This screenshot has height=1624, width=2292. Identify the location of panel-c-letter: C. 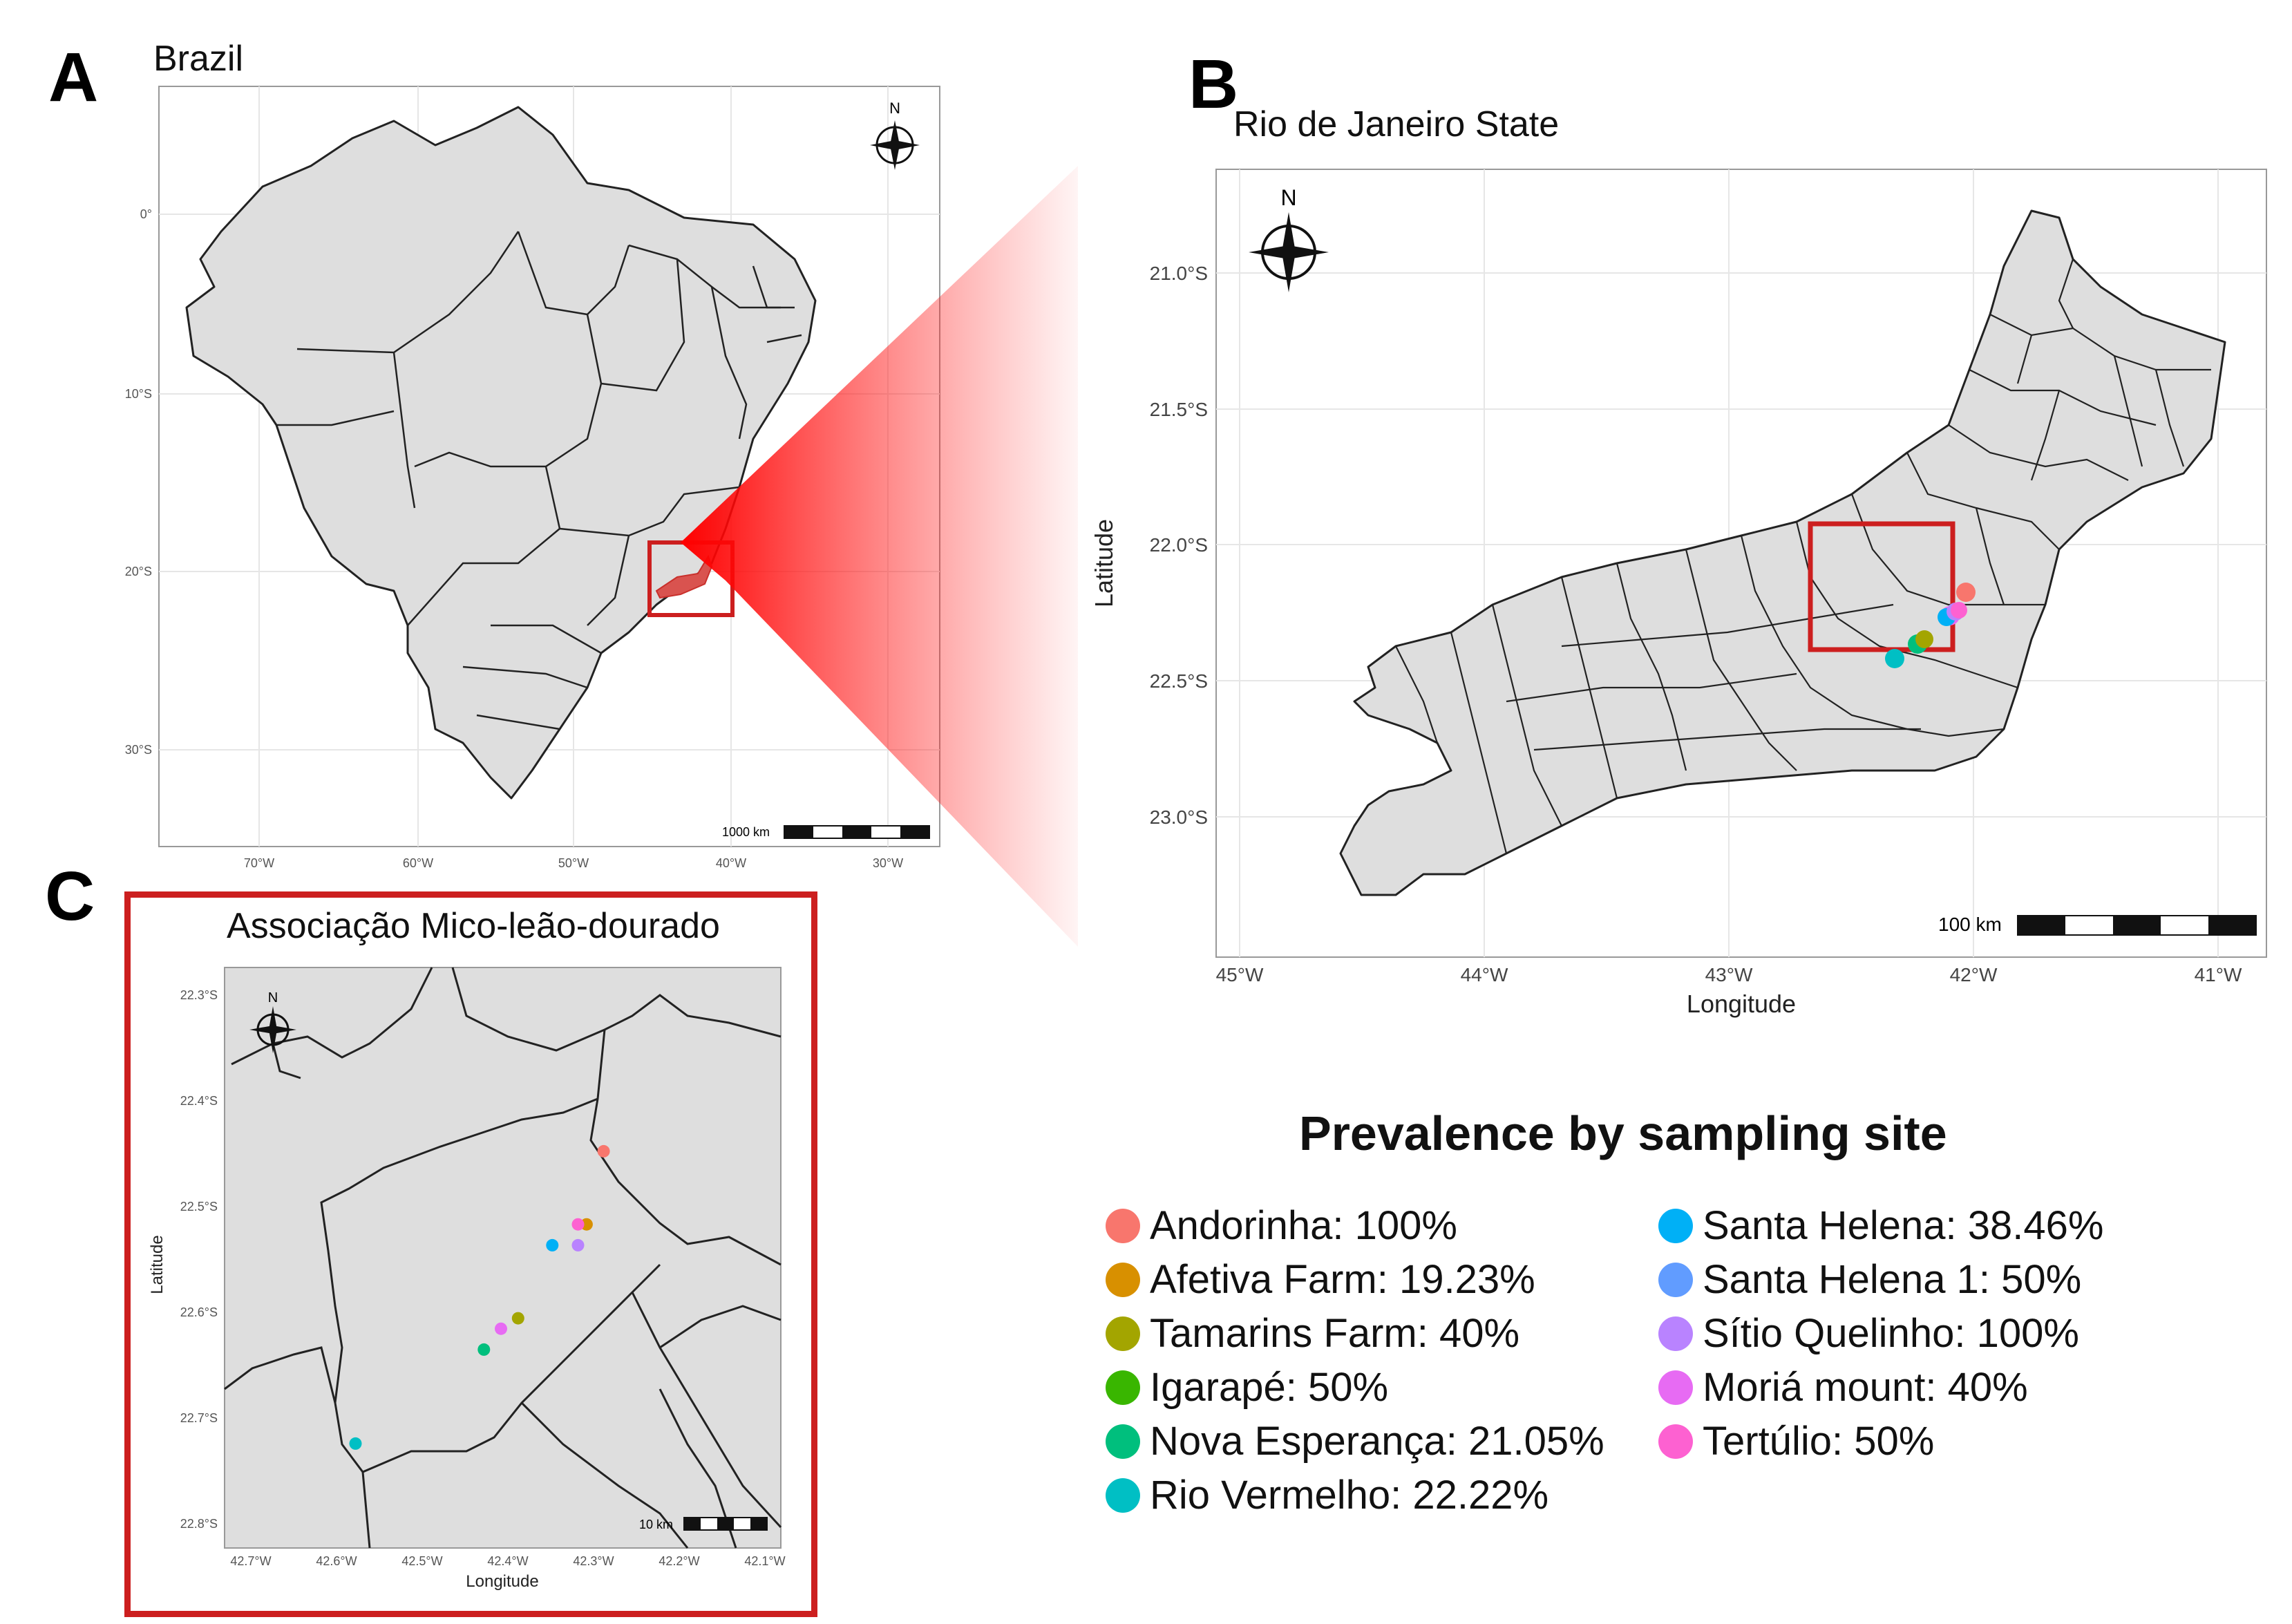
(70, 896).